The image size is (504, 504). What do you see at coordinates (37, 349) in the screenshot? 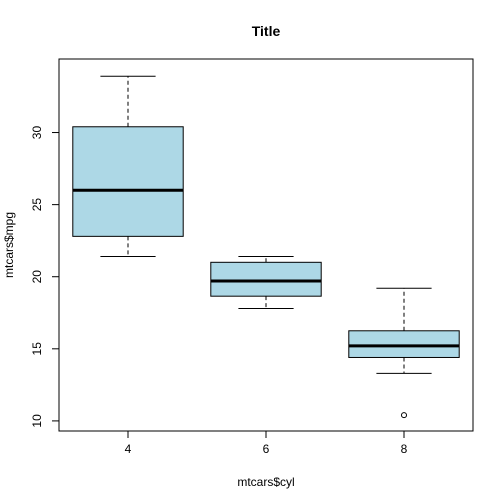
I see `y-tick-label: 15` at bounding box center [37, 349].